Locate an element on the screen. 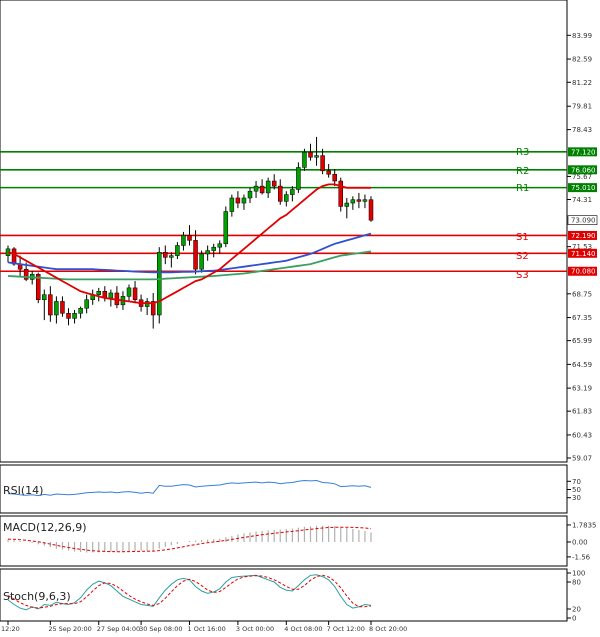  level-price-tag-r2 is located at coordinates (582, 170).